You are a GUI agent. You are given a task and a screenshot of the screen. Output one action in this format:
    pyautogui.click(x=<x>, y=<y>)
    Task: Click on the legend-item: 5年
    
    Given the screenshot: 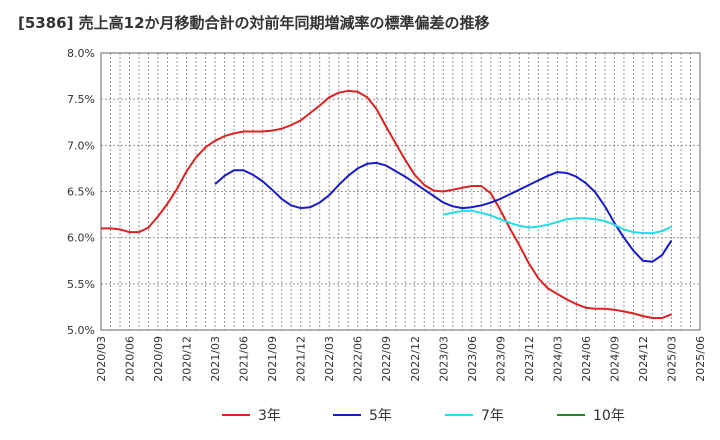 What is the action you would take?
    pyautogui.click(x=362, y=415)
    